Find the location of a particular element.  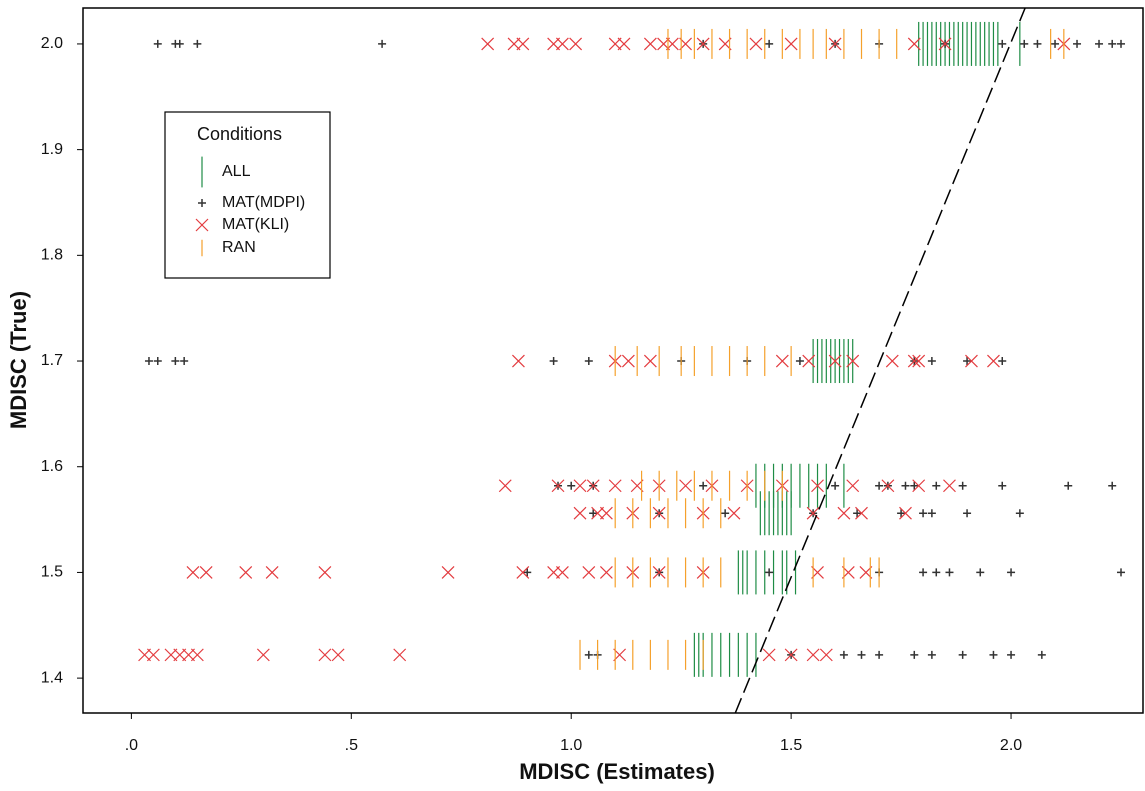

y-tick-label: 1.4 is located at coordinates (52, 677).